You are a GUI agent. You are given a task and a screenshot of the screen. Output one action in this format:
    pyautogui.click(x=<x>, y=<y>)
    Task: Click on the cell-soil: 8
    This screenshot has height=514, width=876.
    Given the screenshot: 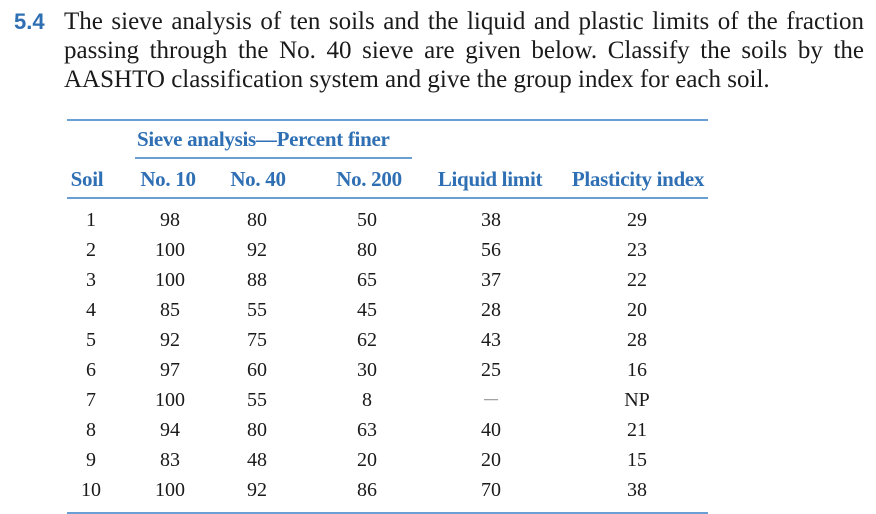 What is the action you would take?
    pyautogui.click(x=91, y=430)
    